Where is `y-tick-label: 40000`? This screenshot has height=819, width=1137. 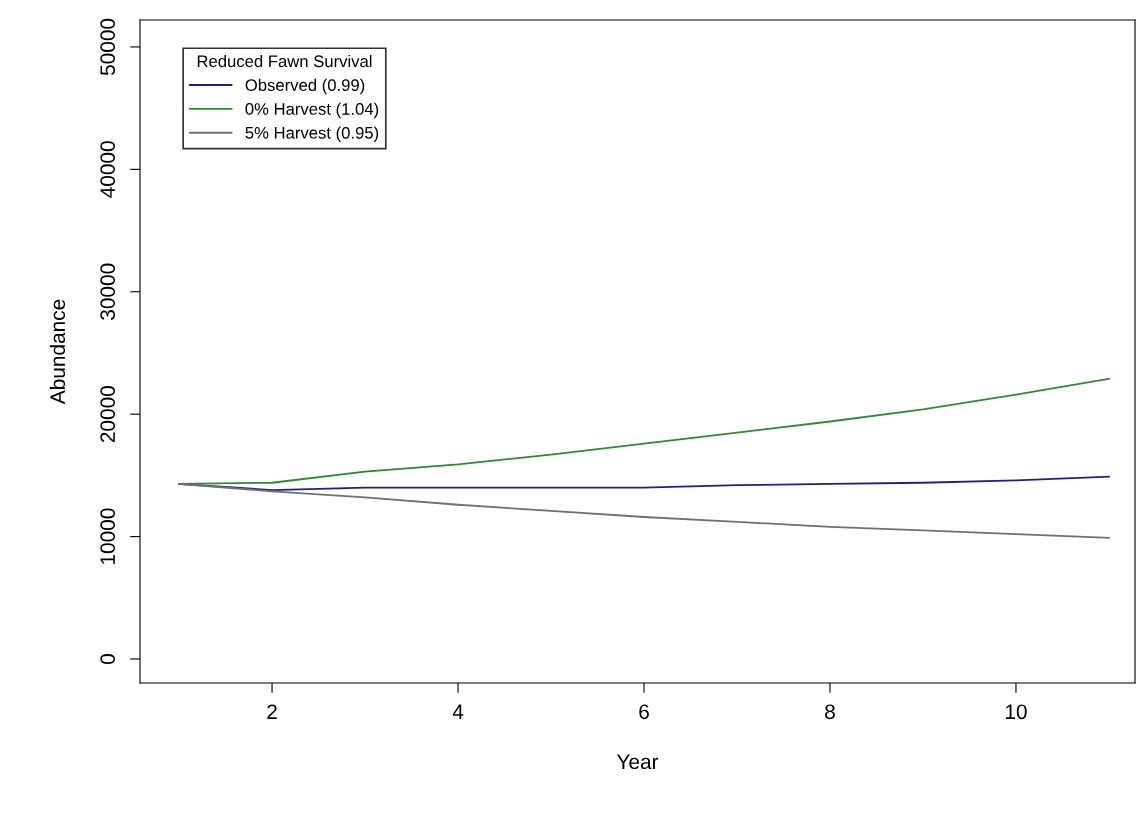
y-tick-label: 40000 is located at coordinates (108, 169).